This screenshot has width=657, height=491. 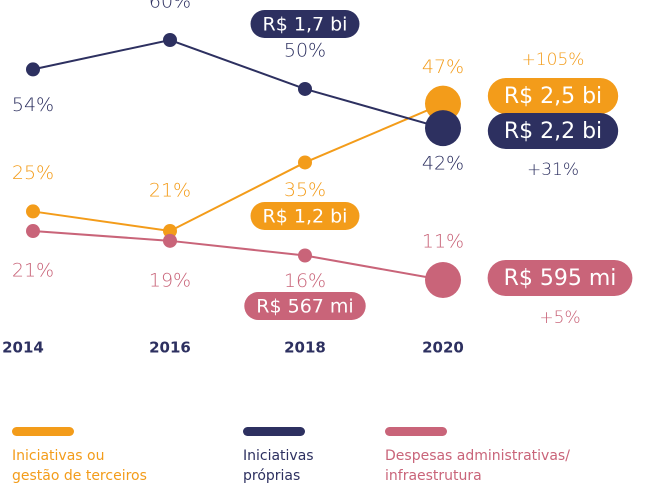 I want to click on amount-label: R$ 1,2 bi, so click(x=305, y=217).